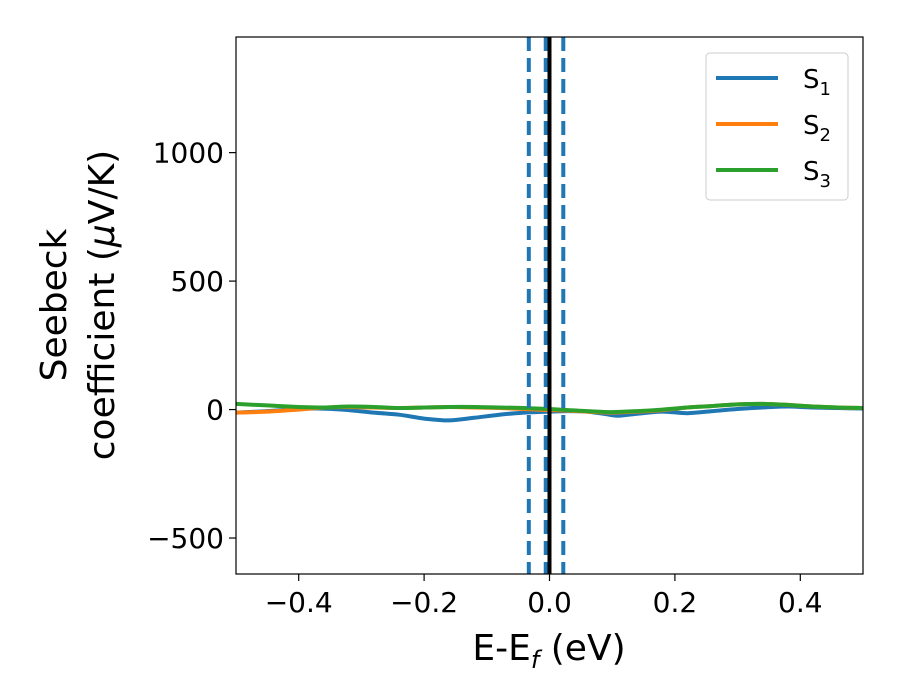 The width and height of the screenshot is (900, 700). What do you see at coordinates (549, 408) in the screenshot?
I see `series-line-s3` at bounding box center [549, 408].